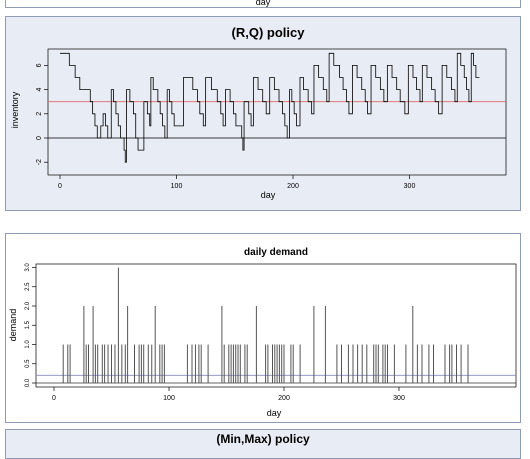 The width and height of the screenshot is (530, 459). What do you see at coordinates (28, 324) in the screenshot?
I see `y-tick-label: 1.5` at bounding box center [28, 324].